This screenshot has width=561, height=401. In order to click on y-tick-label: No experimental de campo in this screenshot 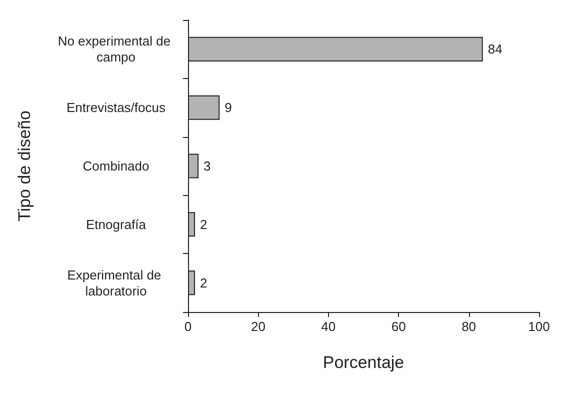, I will do `click(116, 49)`.